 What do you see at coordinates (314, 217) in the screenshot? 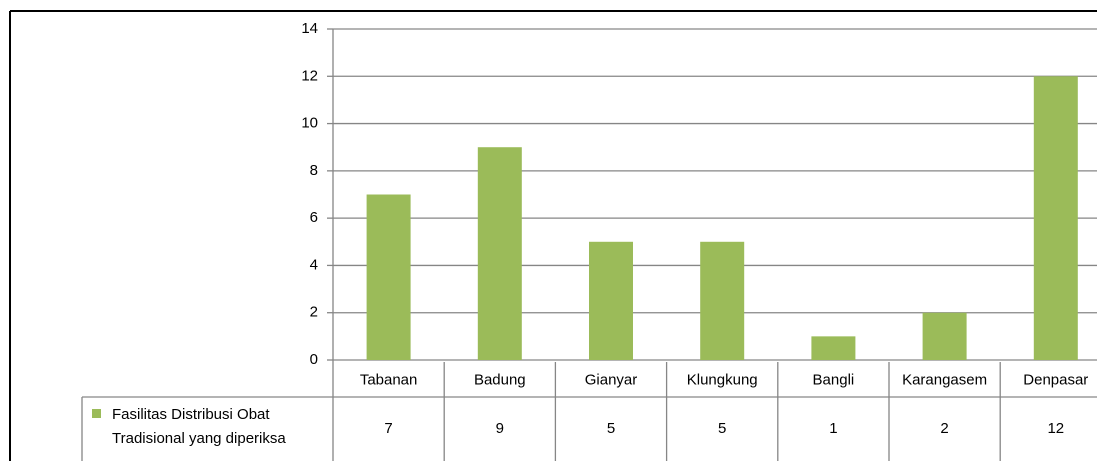
I see `y-tick-label: 6` at bounding box center [314, 217].